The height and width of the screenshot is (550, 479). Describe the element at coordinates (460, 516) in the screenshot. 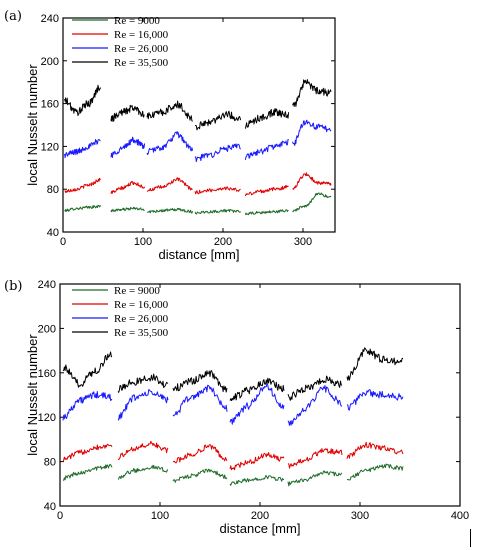

I see `x-tick-label: 400` at that location.